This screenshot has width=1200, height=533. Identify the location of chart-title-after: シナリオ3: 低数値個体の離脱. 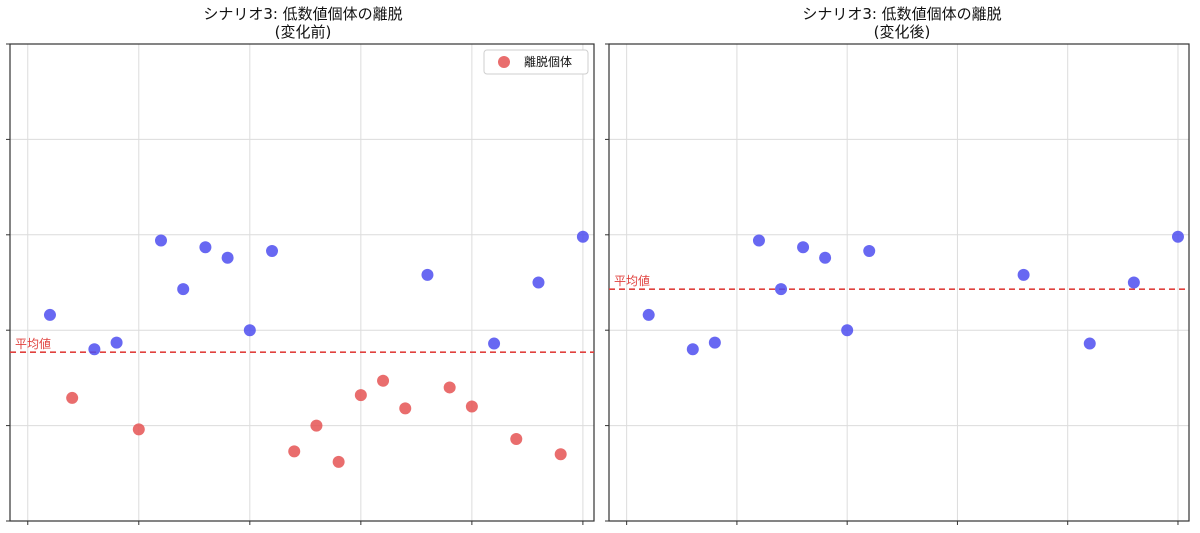
(901, 14).